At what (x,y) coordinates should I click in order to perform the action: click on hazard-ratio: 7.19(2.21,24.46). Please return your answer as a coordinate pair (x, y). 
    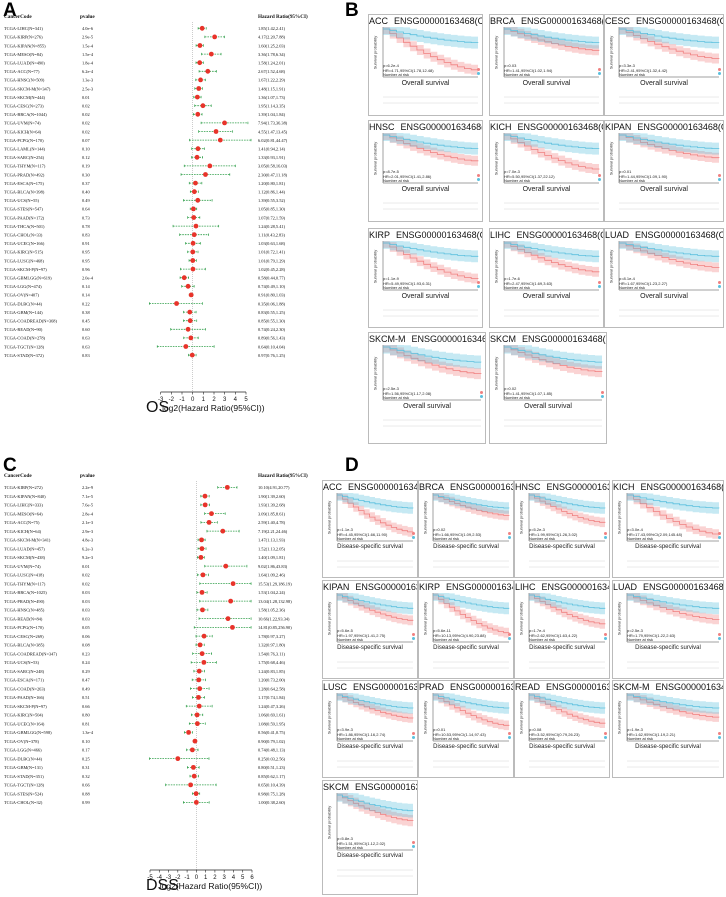
    Looking at the image, I should click on (273, 532).